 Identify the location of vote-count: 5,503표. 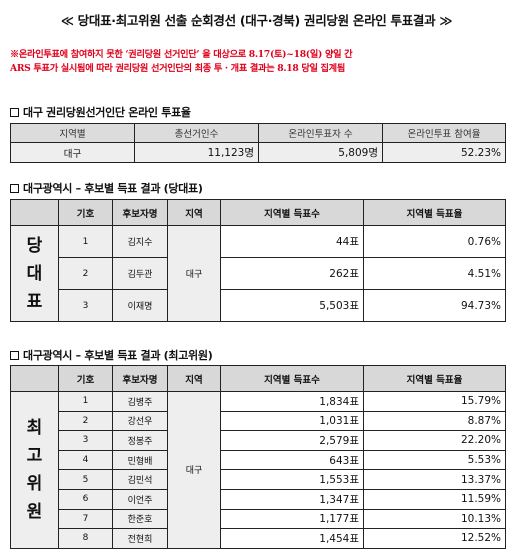
(292, 305).